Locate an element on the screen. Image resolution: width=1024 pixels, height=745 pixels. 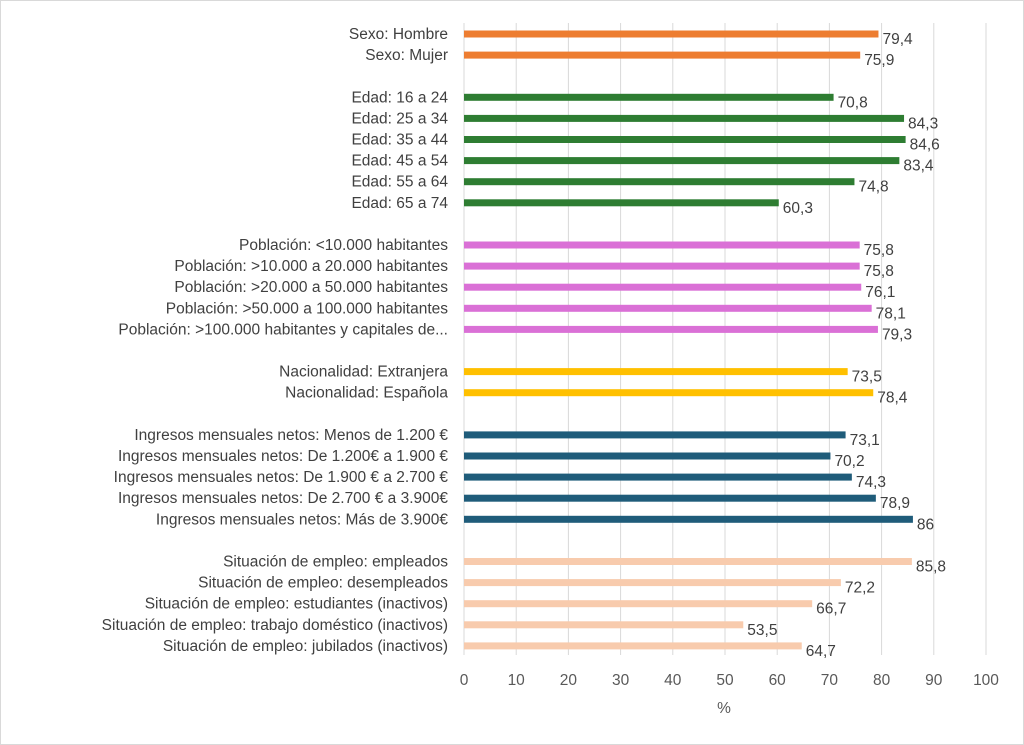
data-label: 70,2 is located at coordinates (849, 461).